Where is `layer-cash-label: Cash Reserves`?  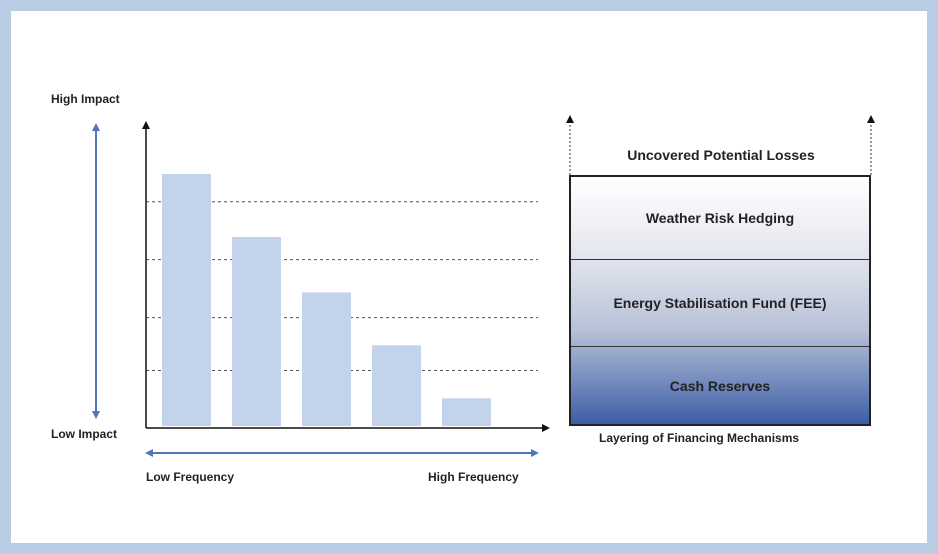 layer-cash-label: Cash Reserves is located at coordinates (720, 385).